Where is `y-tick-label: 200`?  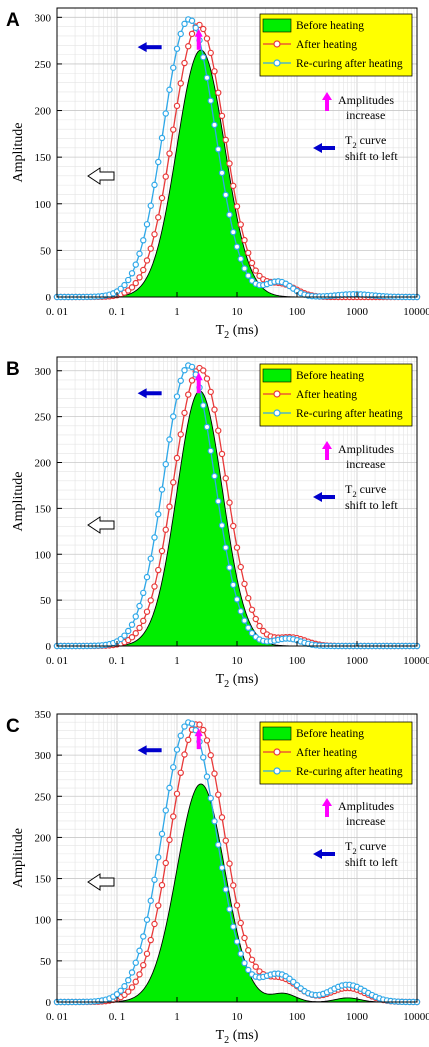 y-tick-label: 200 is located at coordinates (43, 838).